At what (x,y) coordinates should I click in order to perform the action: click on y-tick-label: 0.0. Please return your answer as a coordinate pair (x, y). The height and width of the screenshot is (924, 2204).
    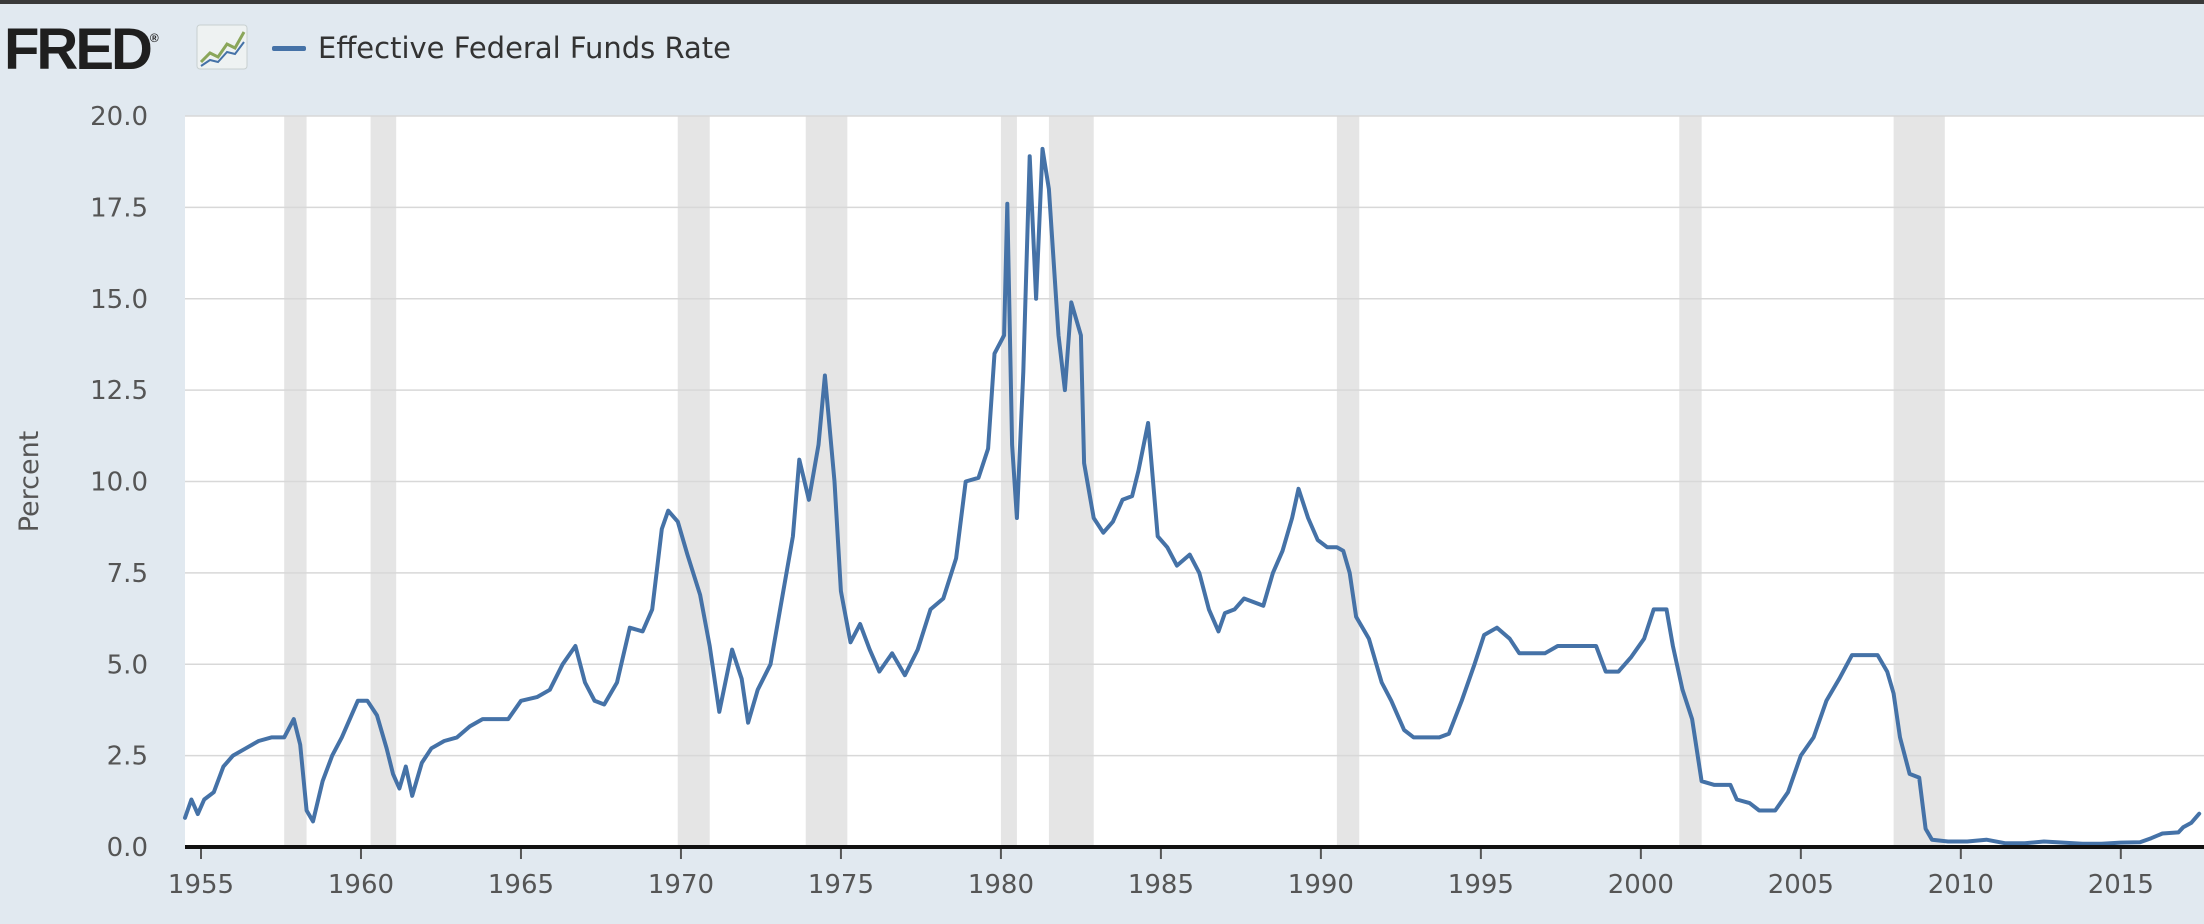
    Looking at the image, I should click on (127, 848).